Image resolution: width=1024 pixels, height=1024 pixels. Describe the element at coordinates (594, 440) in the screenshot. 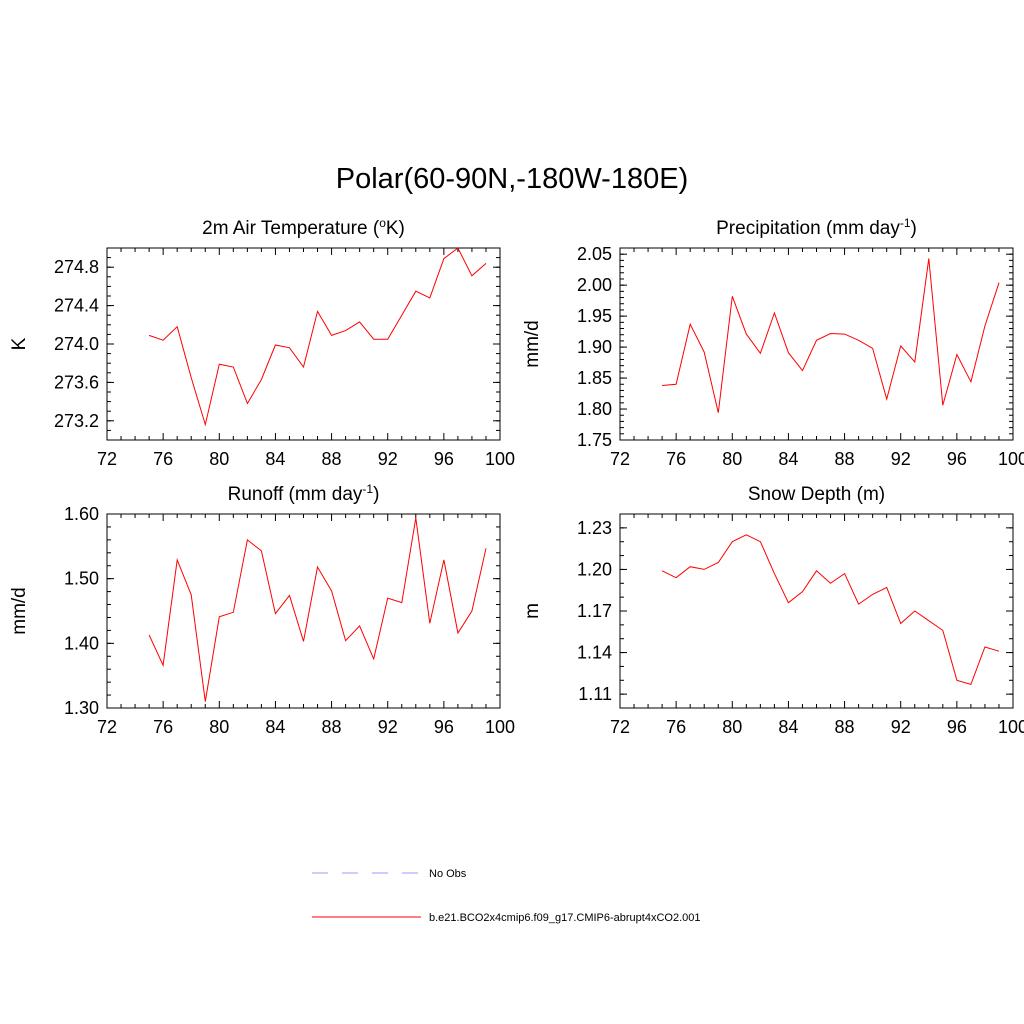

I see `y-tick-label: 1.75` at that location.